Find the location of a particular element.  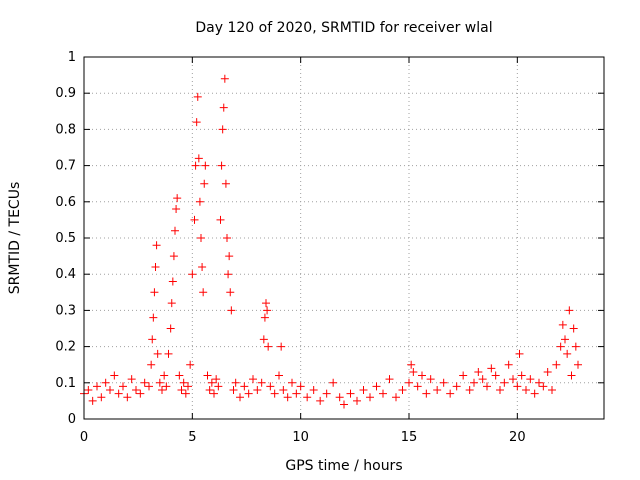

y-tick-label: 0.1 is located at coordinates (65, 383).